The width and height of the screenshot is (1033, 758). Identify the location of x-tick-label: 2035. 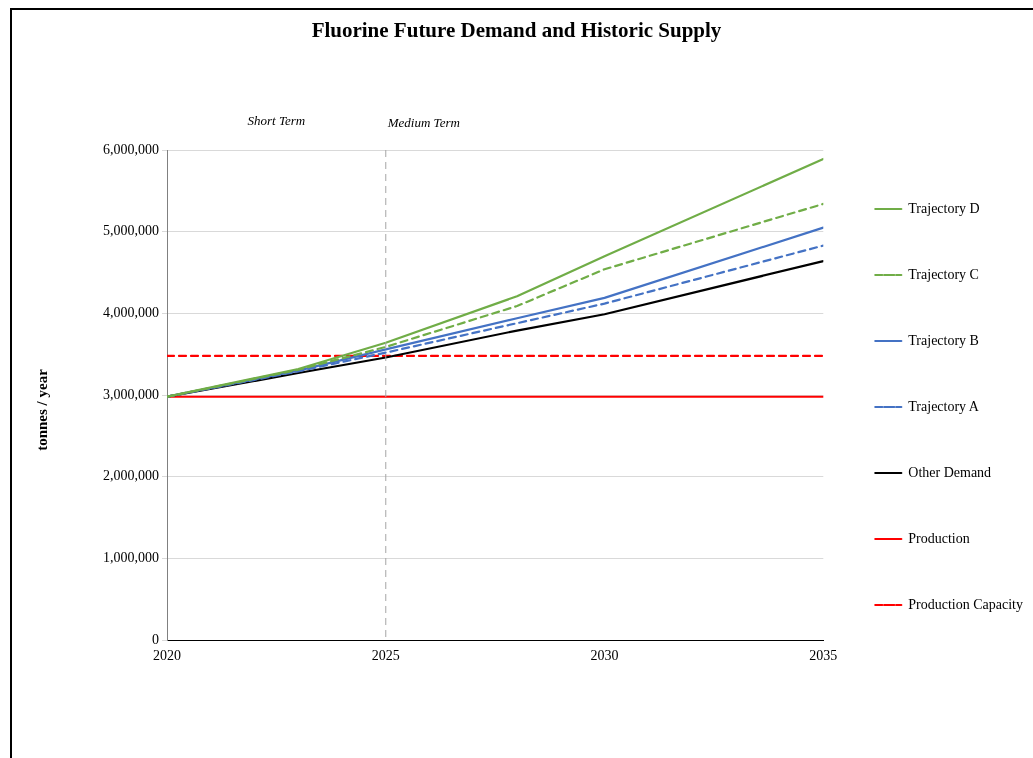
(823, 656).